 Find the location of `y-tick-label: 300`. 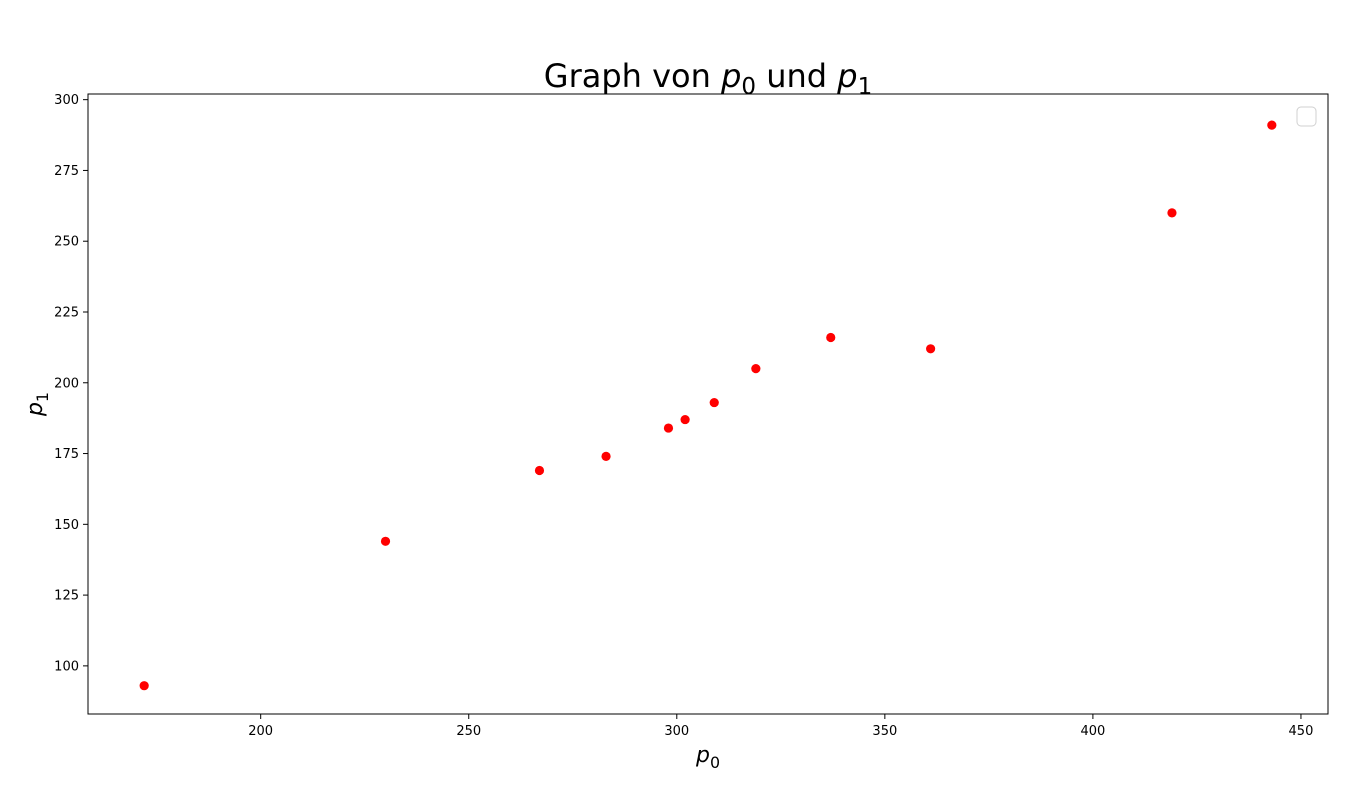

y-tick-label: 300 is located at coordinates (66, 100).